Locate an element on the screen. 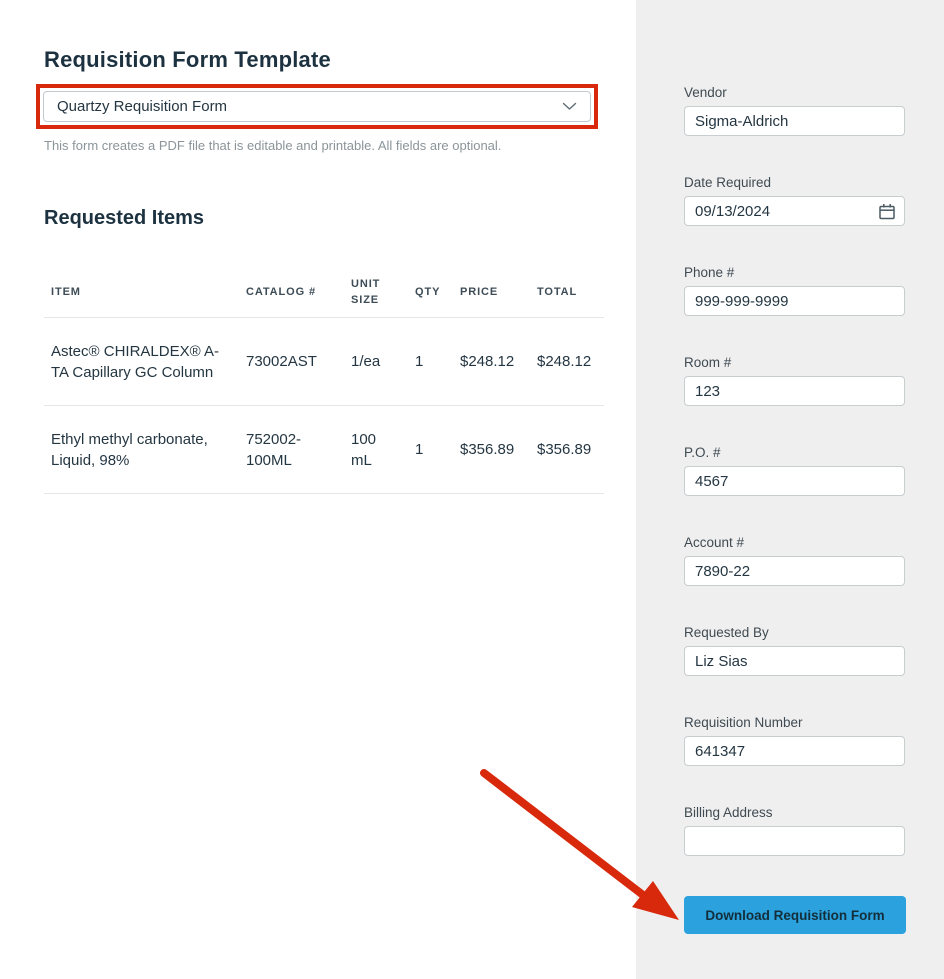 The width and height of the screenshot is (944, 979). page-title: Requisition Form Template is located at coordinates (187, 59).